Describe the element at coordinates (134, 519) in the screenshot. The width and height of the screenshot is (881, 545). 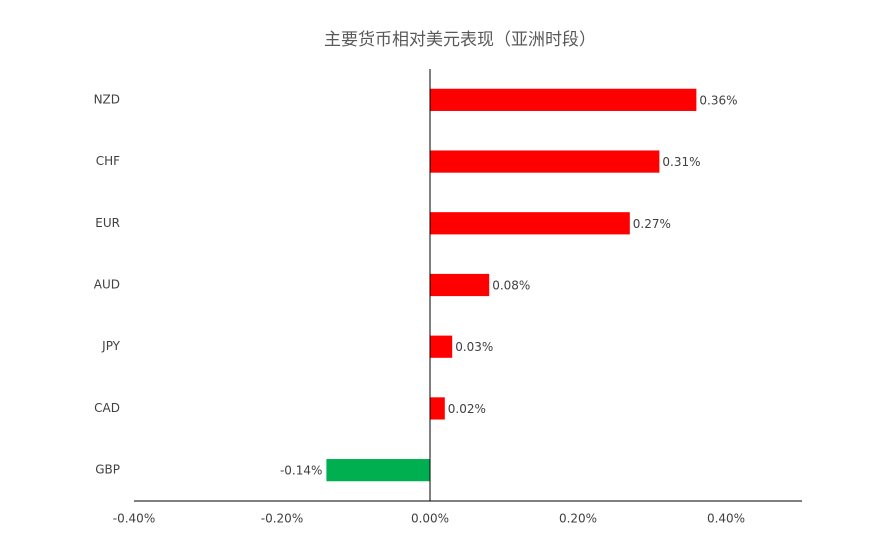
I see `x-tick-label: -0.40%` at that location.